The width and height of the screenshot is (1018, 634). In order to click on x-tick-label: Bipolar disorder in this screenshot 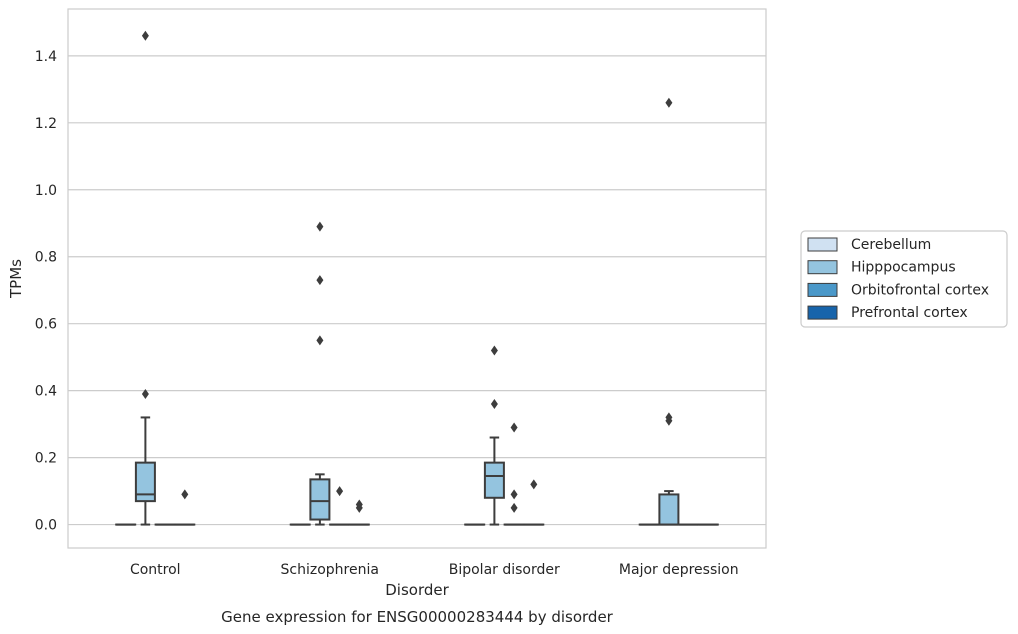, I will do `click(504, 570)`.